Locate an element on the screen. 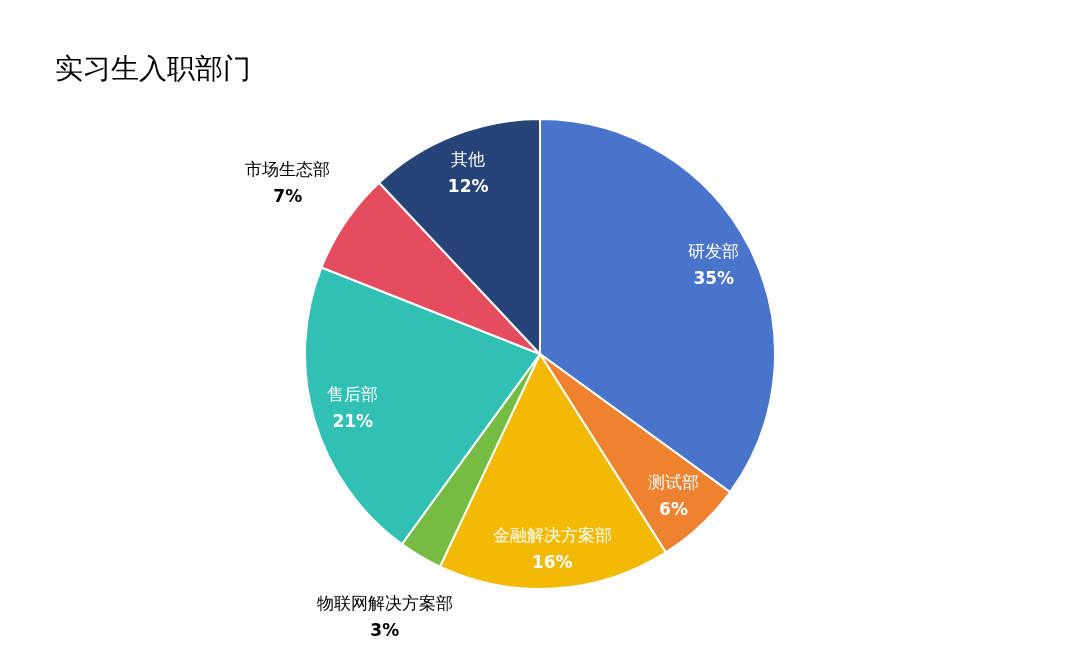 The height and width of the screenshot is (649, 1080). slice-label: 售后部 is located at coordinates (353, 394).